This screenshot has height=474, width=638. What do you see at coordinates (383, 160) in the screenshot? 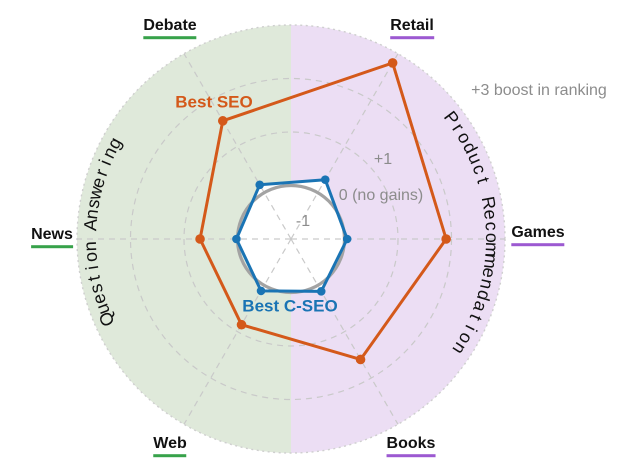
I see `ring-label-plus1: +1` at bounding box center [383, 160].